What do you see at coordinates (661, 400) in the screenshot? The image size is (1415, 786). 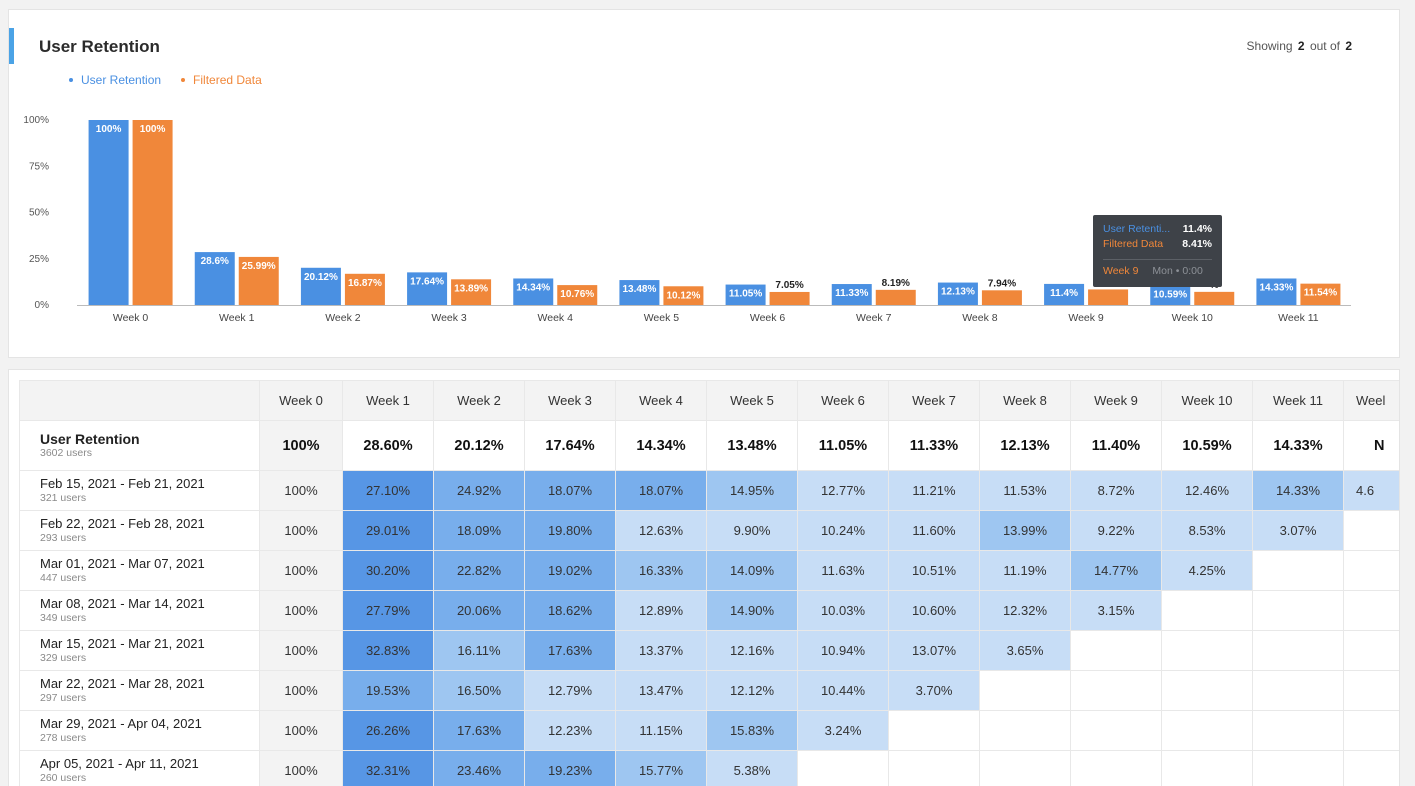 I see `column-header: Week 4` at bounding box center [661, 400].